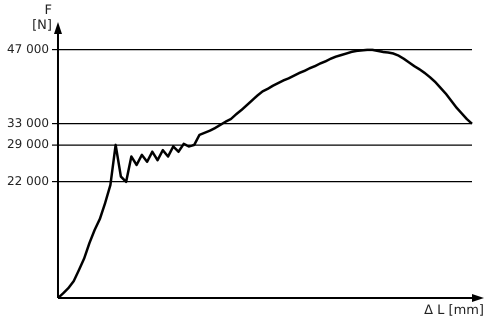 The width and height of the screenshot is (486, 328). Describe the element at coordinates (27, 49) in the screenshot. I see `y-tick-label: 47 000` at that location.